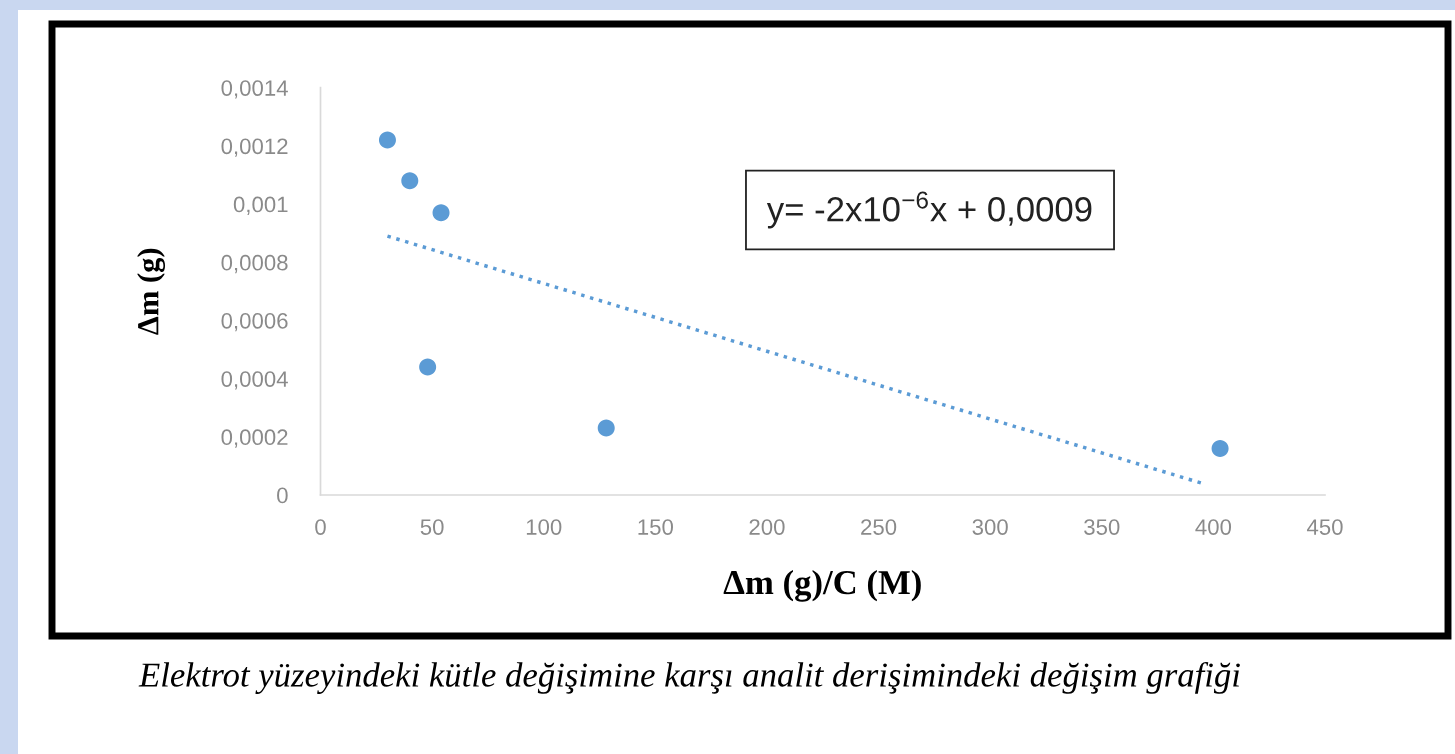  I want to click on y-tick-label: 0,0014, so click(254, 89).